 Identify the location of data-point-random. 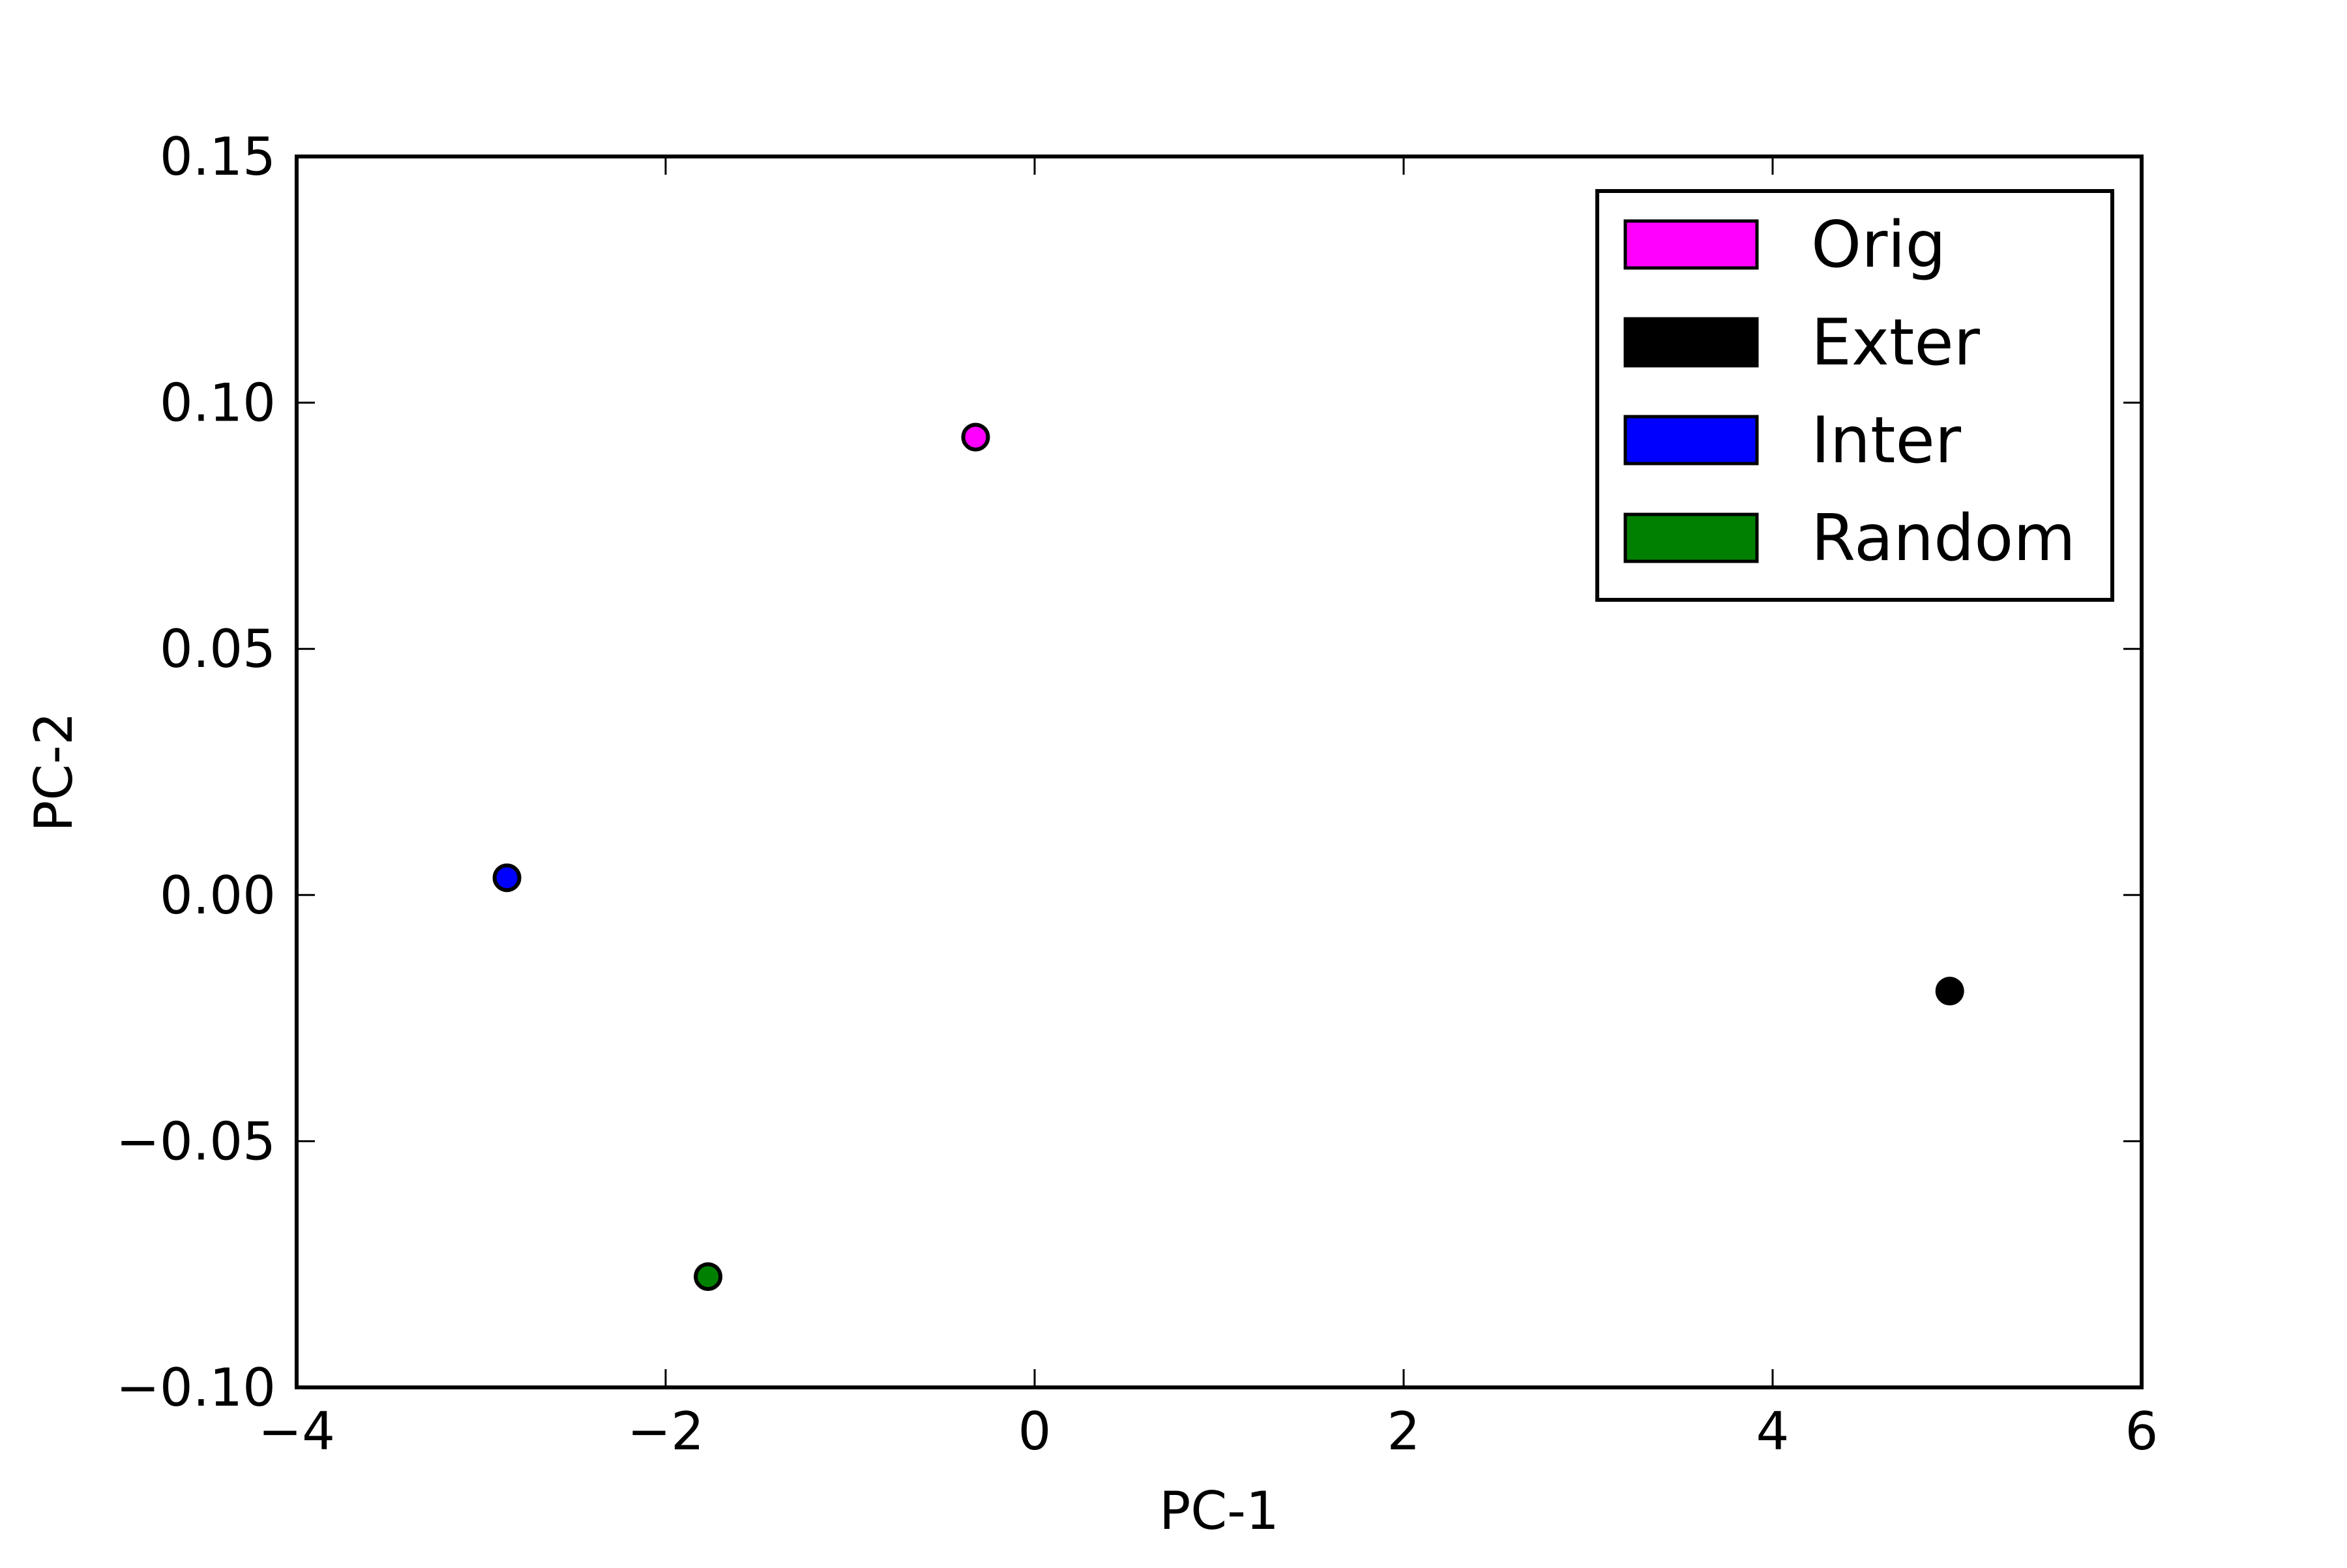
(708, 1277).